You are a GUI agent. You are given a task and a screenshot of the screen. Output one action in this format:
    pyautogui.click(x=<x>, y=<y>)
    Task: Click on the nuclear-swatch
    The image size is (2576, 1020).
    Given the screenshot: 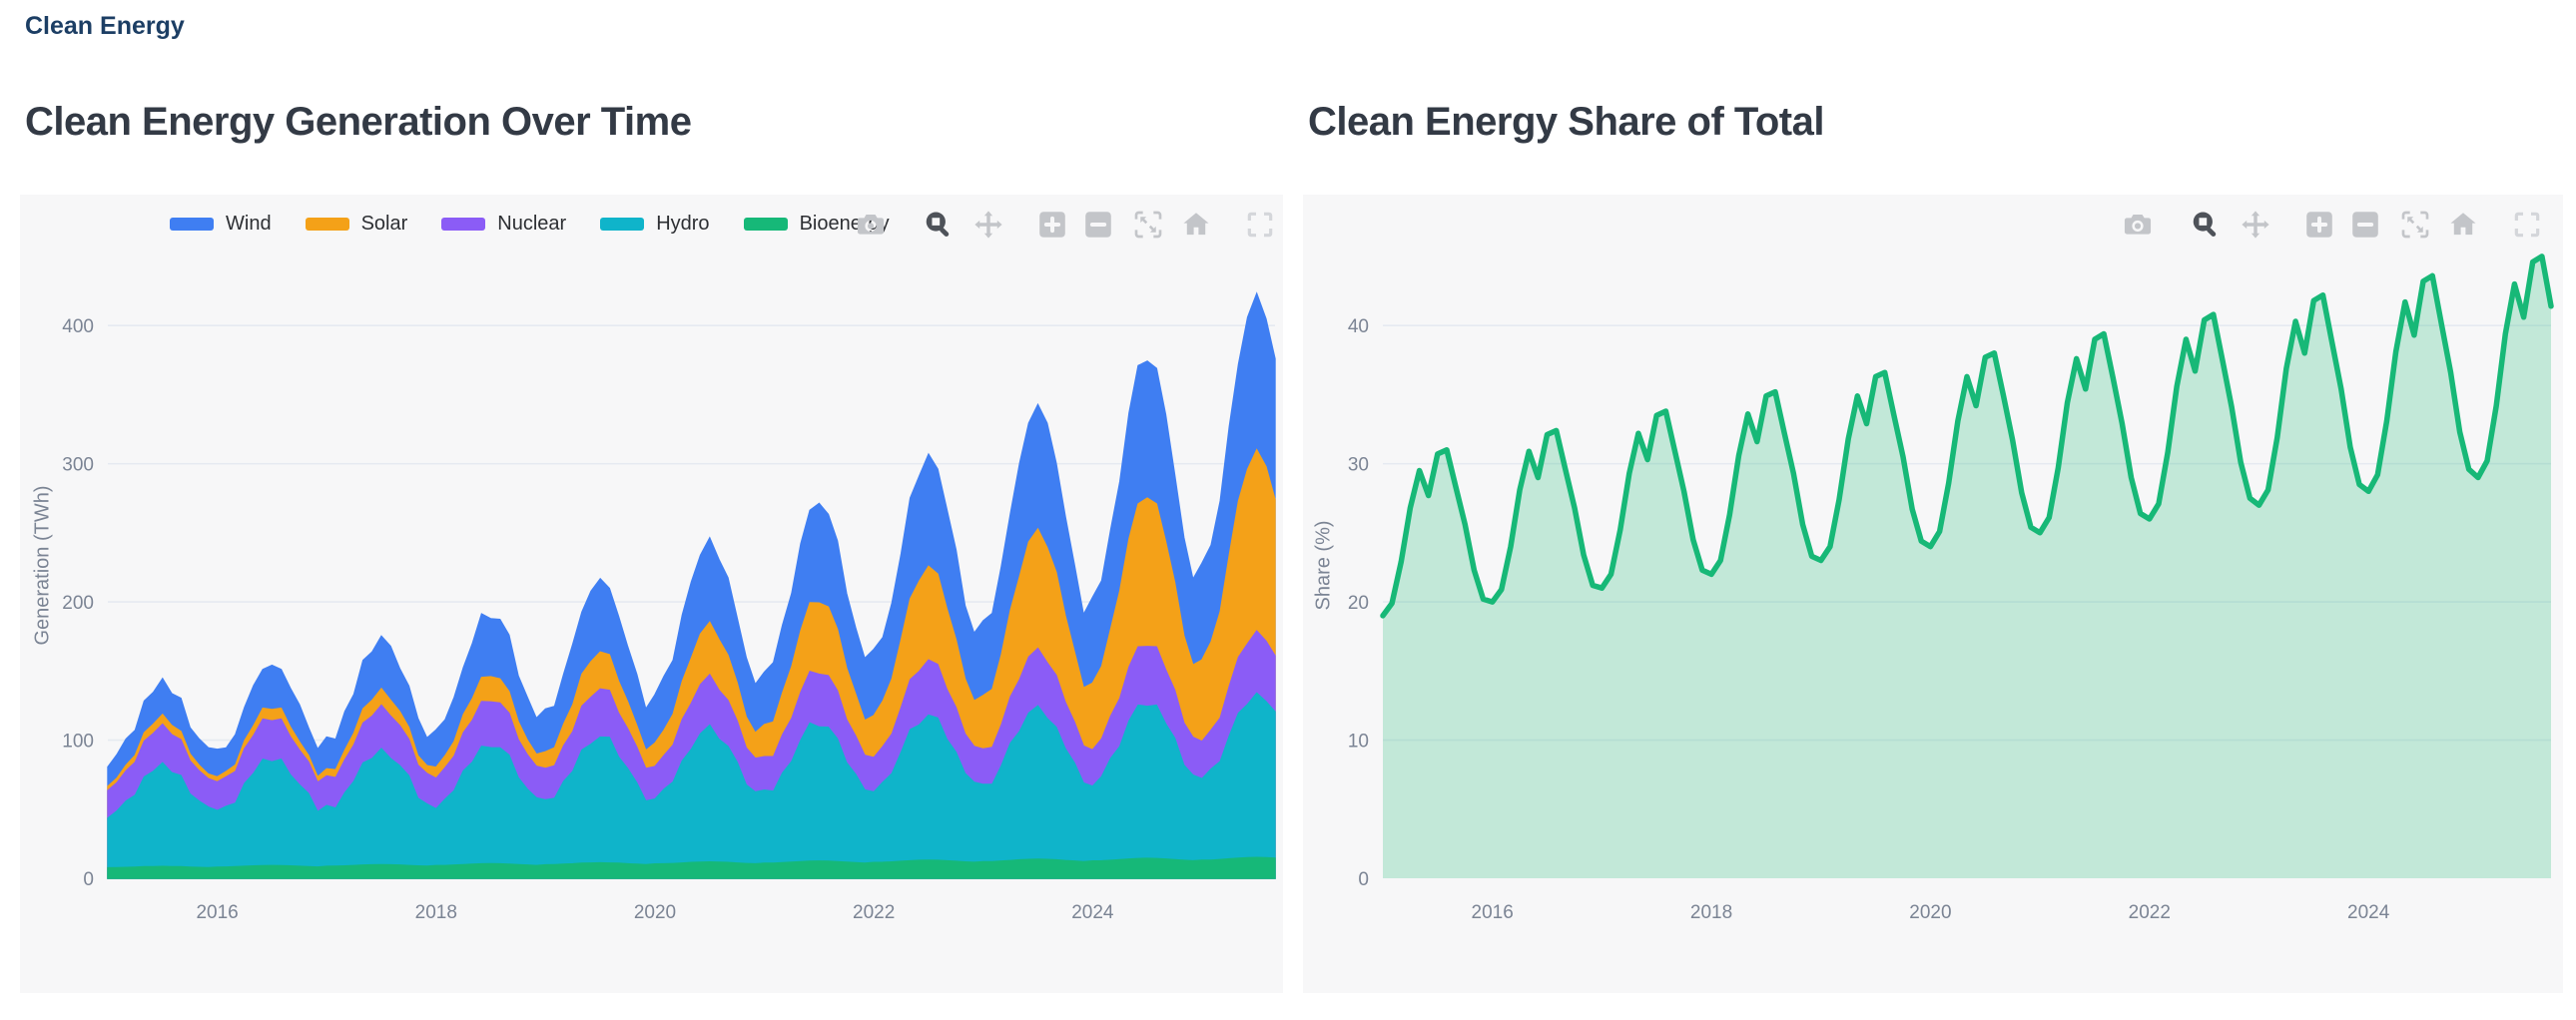 What is the action you would take?
    pyautogui.click(x=463, y=224)
    